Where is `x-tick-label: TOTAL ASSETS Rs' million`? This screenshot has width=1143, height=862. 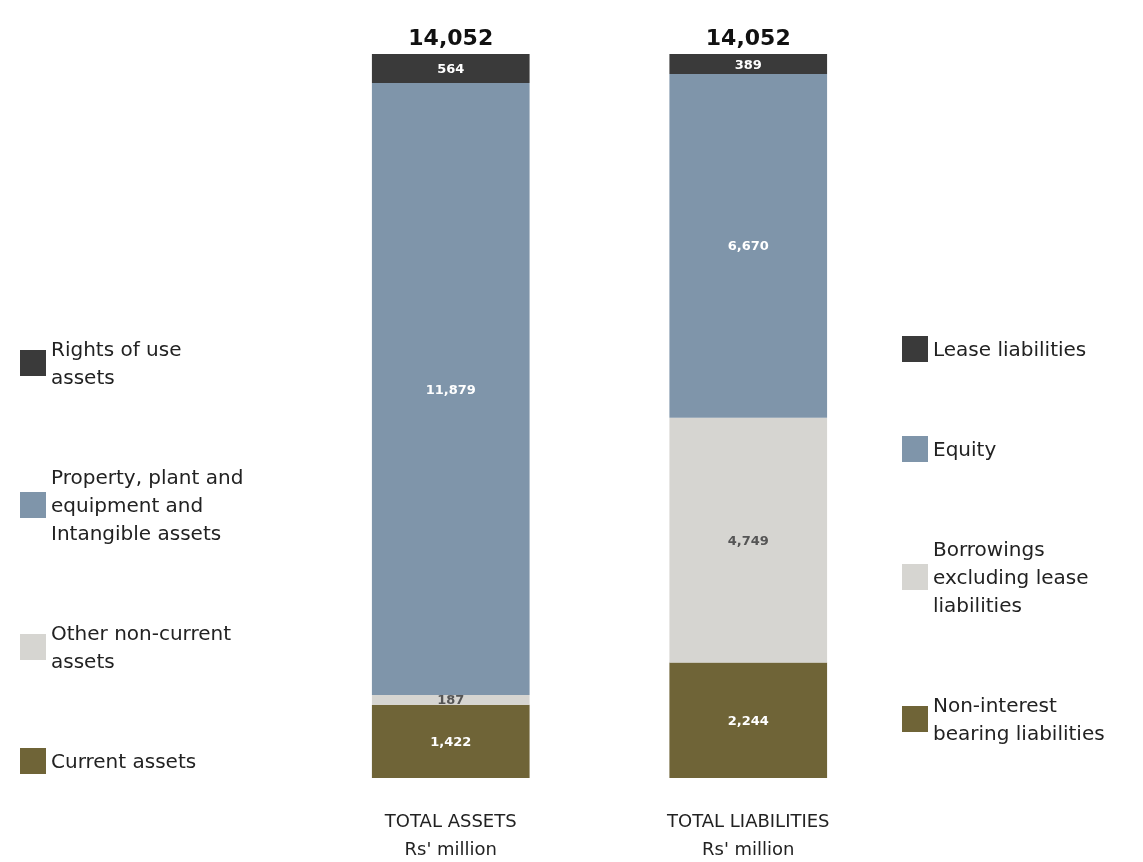
x-tick-label: TOTAL ASSETS Rs' million is located at coordinates (450, 834).